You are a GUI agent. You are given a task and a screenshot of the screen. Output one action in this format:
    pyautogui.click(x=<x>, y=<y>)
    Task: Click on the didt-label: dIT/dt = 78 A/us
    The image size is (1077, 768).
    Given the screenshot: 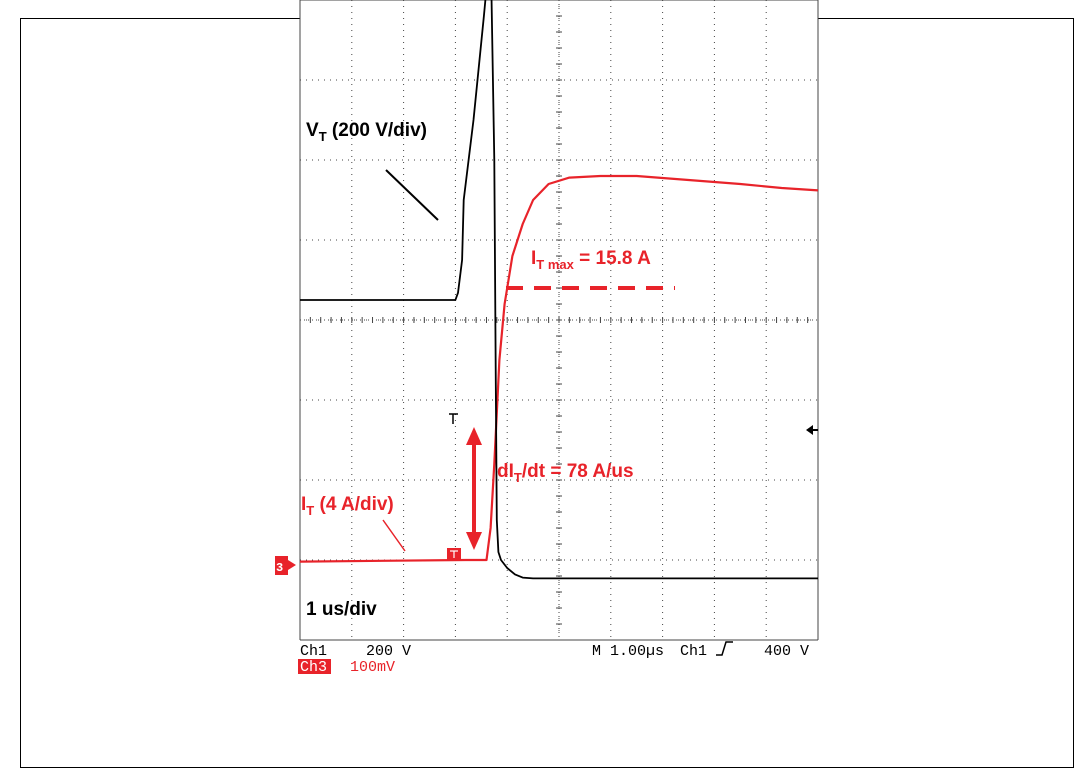 What is the action you would take?
    pyautogui.click(x=565, y=473)
    